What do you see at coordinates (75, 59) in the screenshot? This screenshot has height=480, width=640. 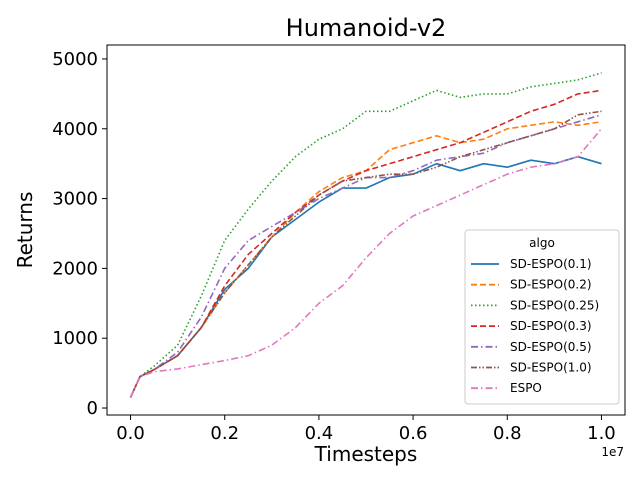 I see `y-tick-label: 5000` at bounding box center [75, 59].